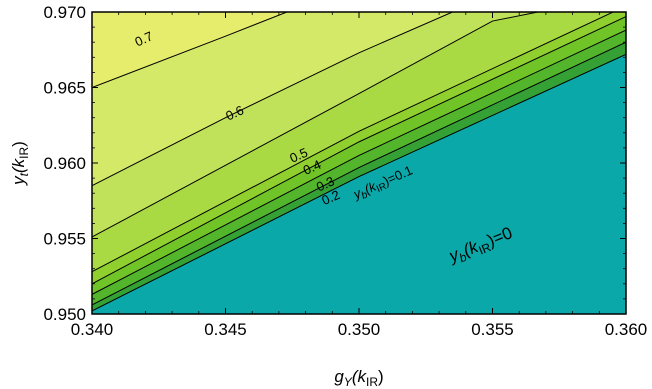 The image size is (652, 389). Describe the element at coordinates (626, 329) in the screenshot. I see `x-tick-label: 0.360` at that location.